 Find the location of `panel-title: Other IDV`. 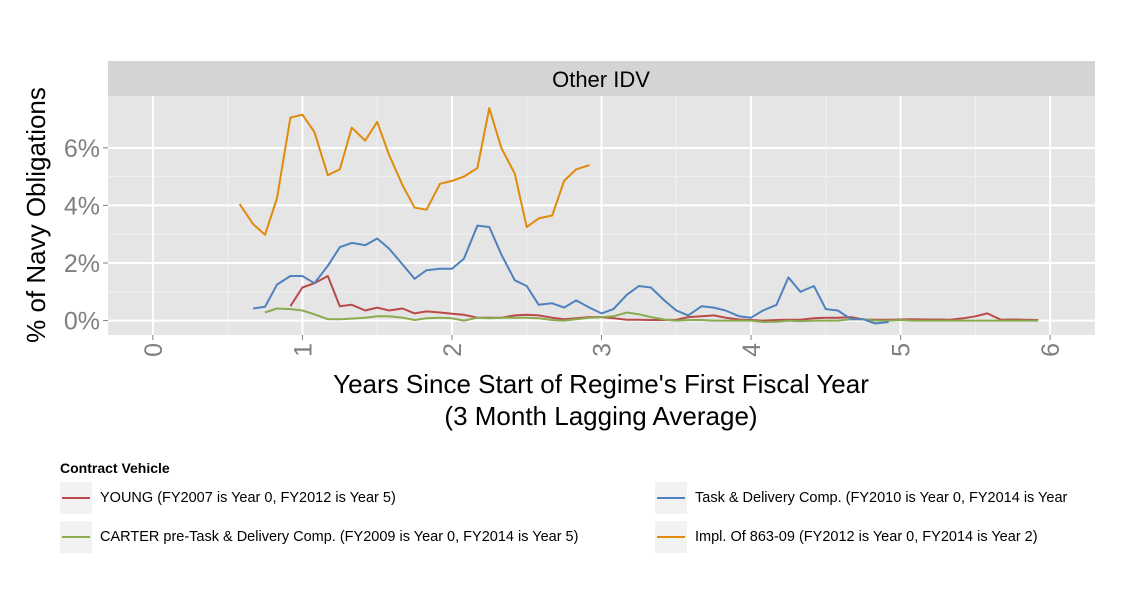

panel-title: Other IDV is located at coordinates (601, 79).